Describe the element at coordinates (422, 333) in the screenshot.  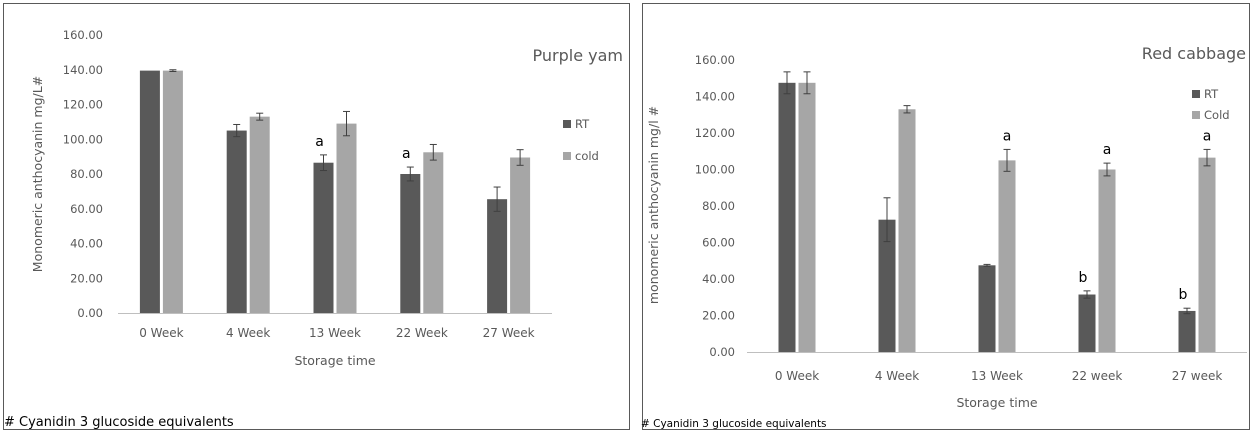
I see `x-tick-label: 22 Week` at that location.